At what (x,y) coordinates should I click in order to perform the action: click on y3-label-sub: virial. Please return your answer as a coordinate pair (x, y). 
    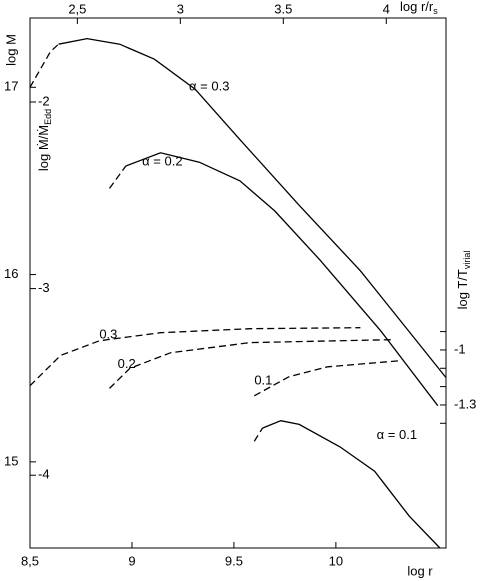
    Looking at the image, I should click on (467, 260).